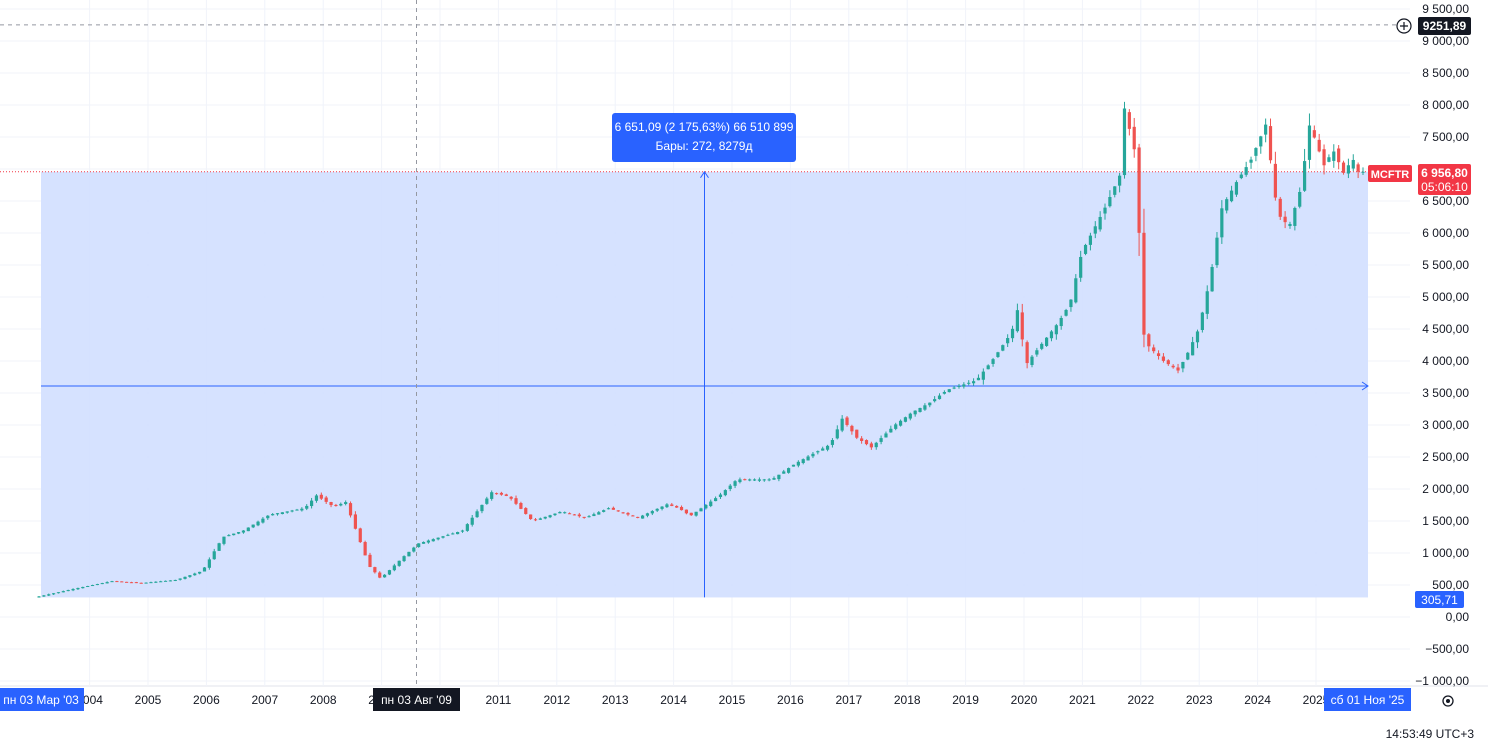 The height and width of the screenshot is (743, 1488). What do you see at coordinates (1445, 9) in the screenshot?
I see `y-tick-label: 9 500,00` at bounding box center [1445, 9].